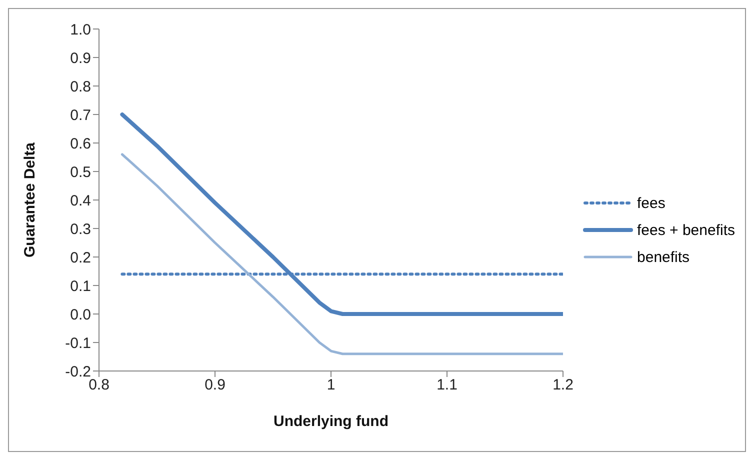 This screenshot has width=752, height=458. Describe the element at coordinates (80, 201) in the screenshot. I see `y-tick-label: 0.4` at that location.